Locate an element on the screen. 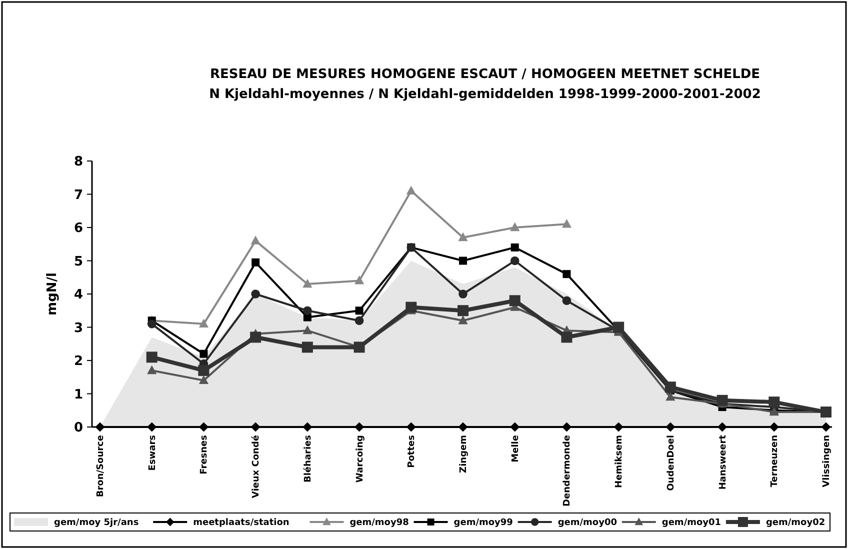 The image size is (848, 549). legend-label: gem/moy99 is located at coordinates (483, 523).